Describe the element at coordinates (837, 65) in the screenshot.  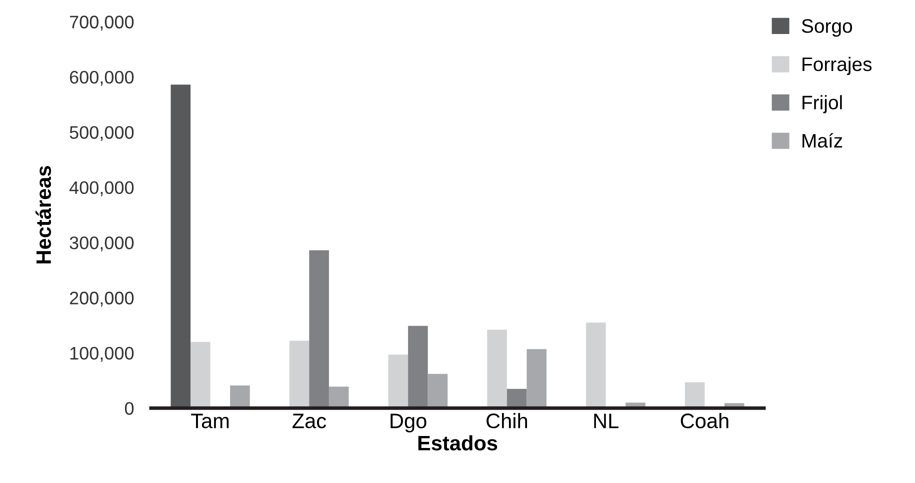
I see `legend-label: Forrajes` at that location.